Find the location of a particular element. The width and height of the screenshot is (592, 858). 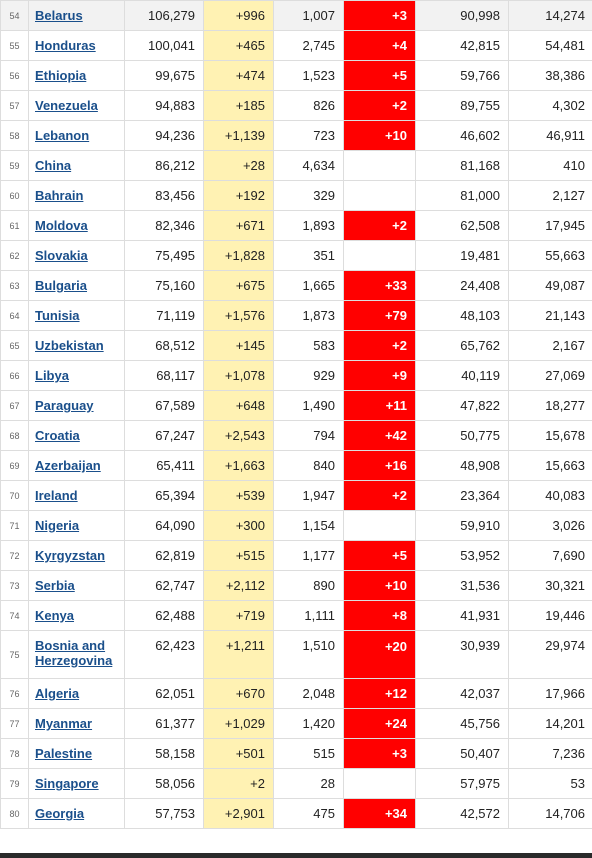

country-link: Serbia is located at coordinates (55, 585).